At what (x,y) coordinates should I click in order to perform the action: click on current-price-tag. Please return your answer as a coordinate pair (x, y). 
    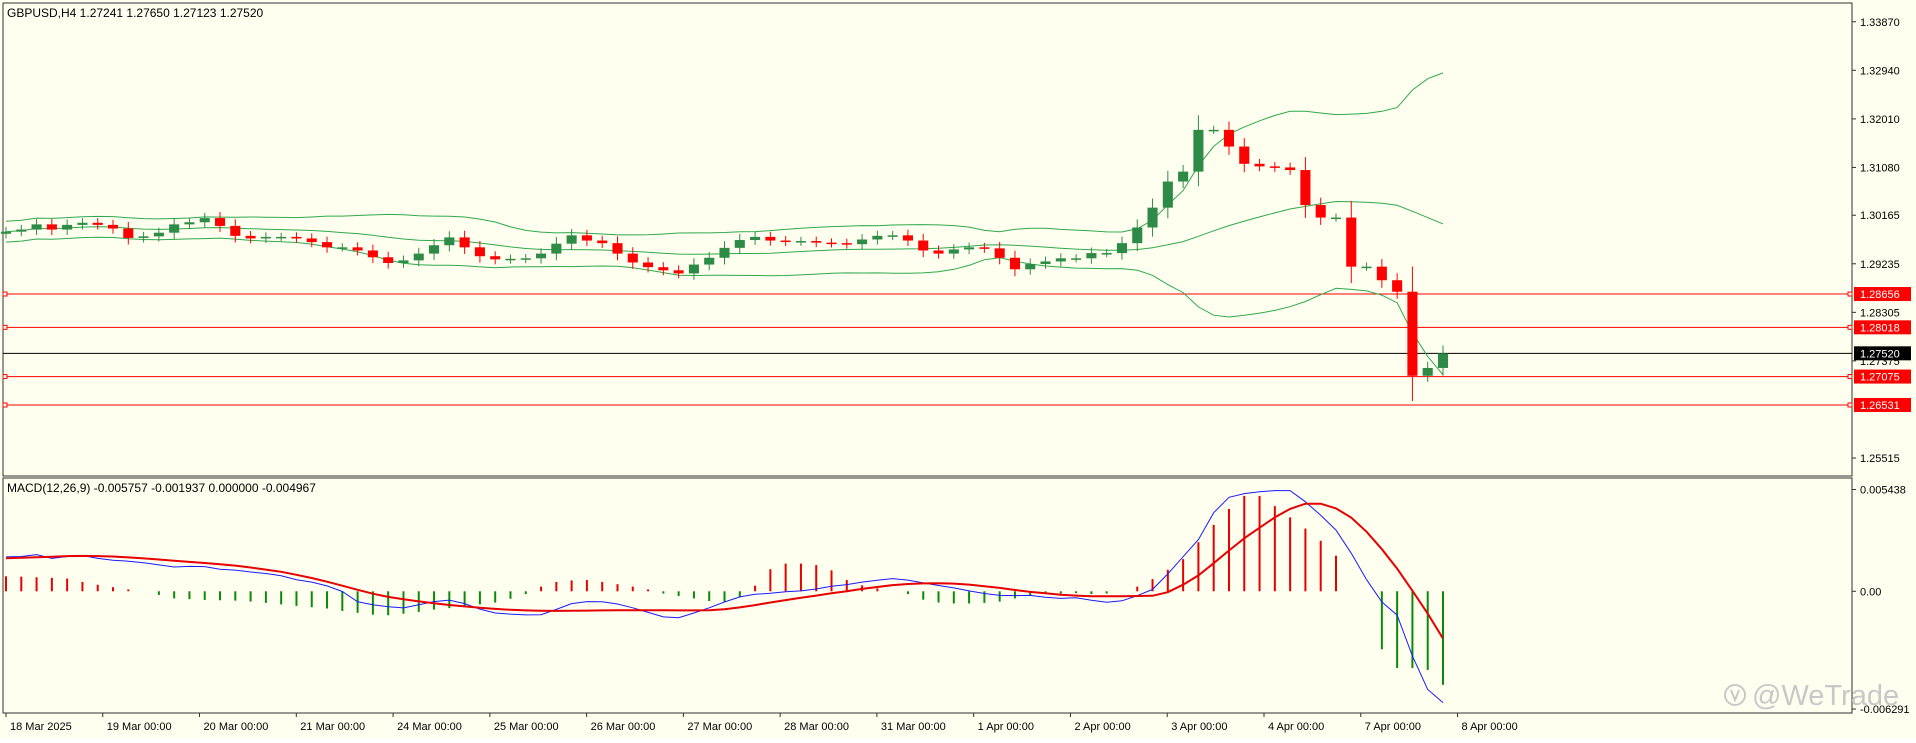
    Looking at the image, I should click on (1882, 353).